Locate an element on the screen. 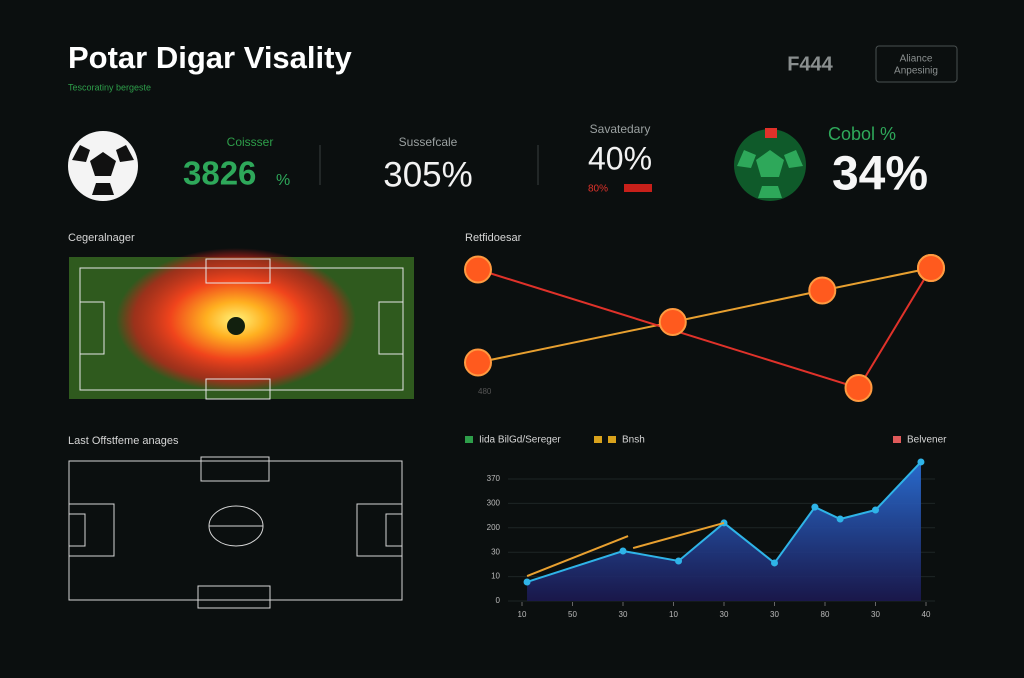  panel-title: Last Offstfeme anages is located at coordinates (123, 441).